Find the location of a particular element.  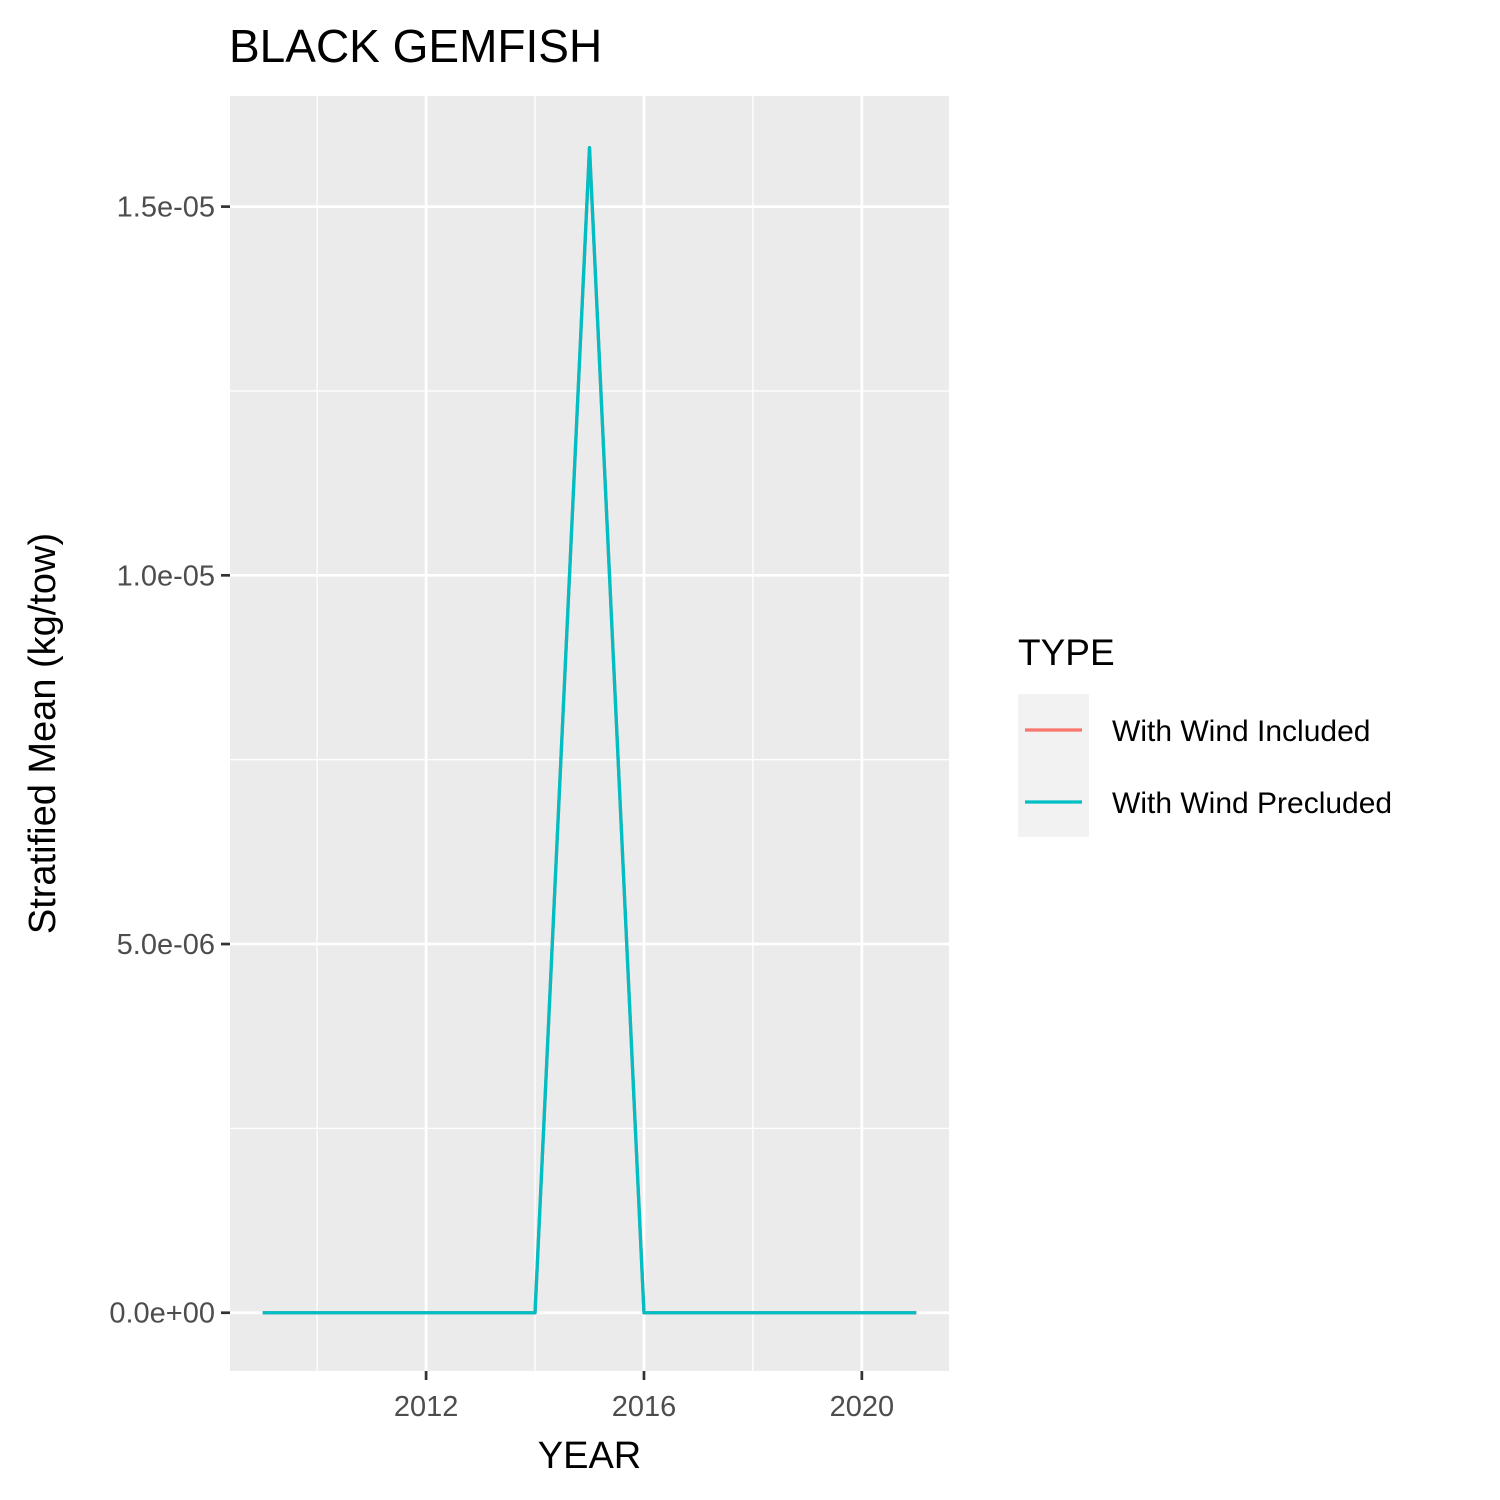

y-tick-label: 5.0e-06 is located at coordinates (166, 945).